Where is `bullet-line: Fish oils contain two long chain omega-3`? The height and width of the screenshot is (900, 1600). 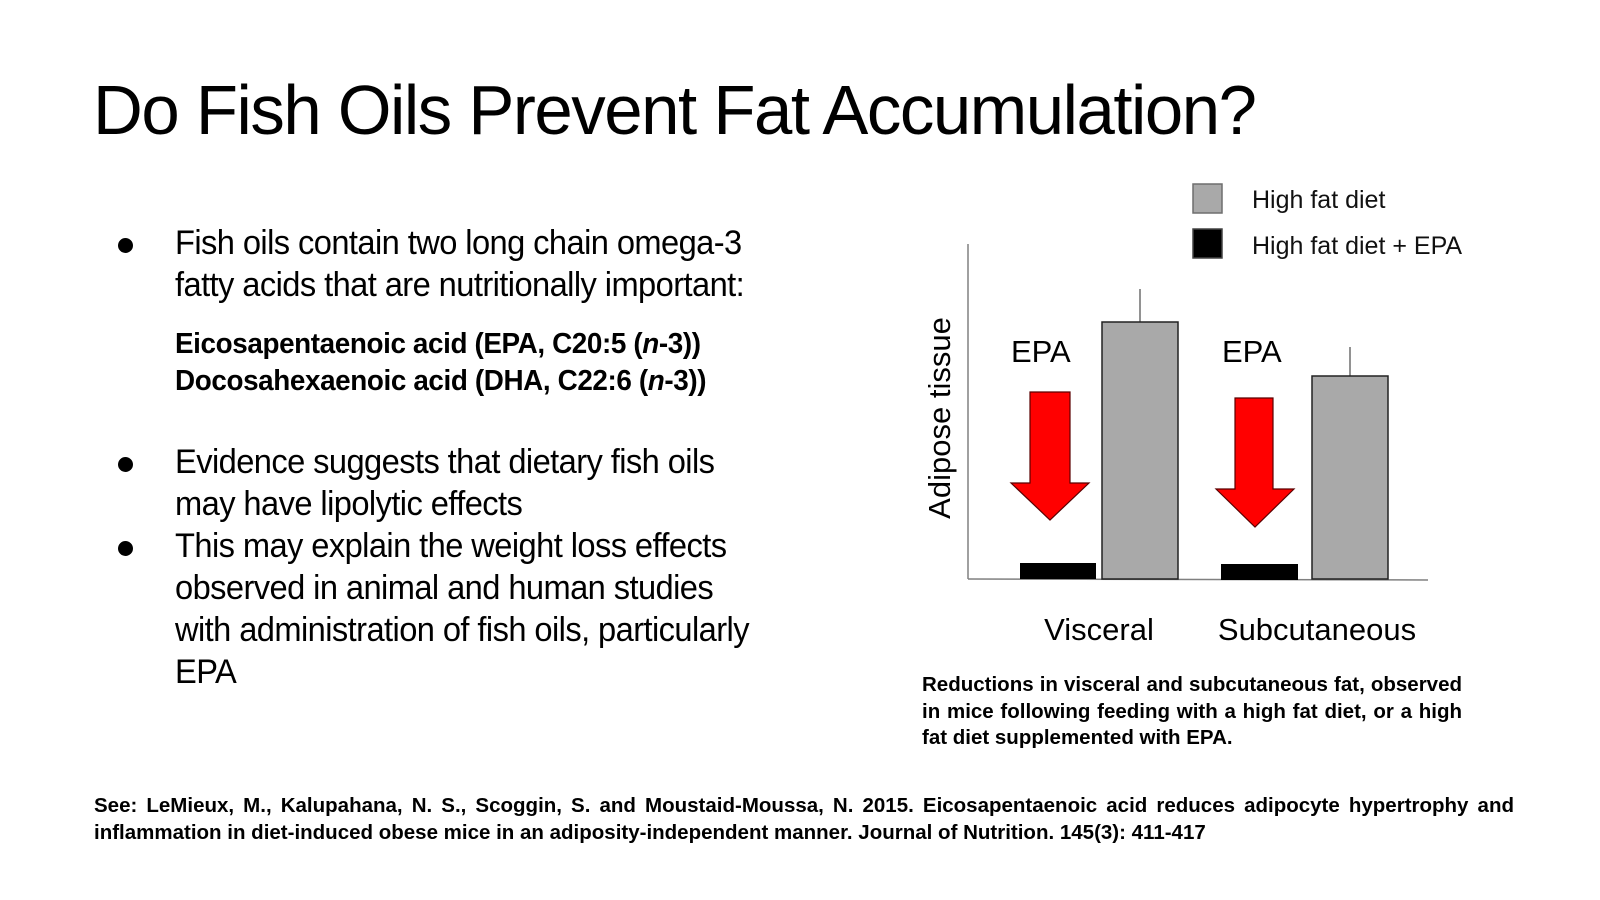 bullet-line: Fish oils contain two long chain omega-3 is located at coordinates (458, 243).